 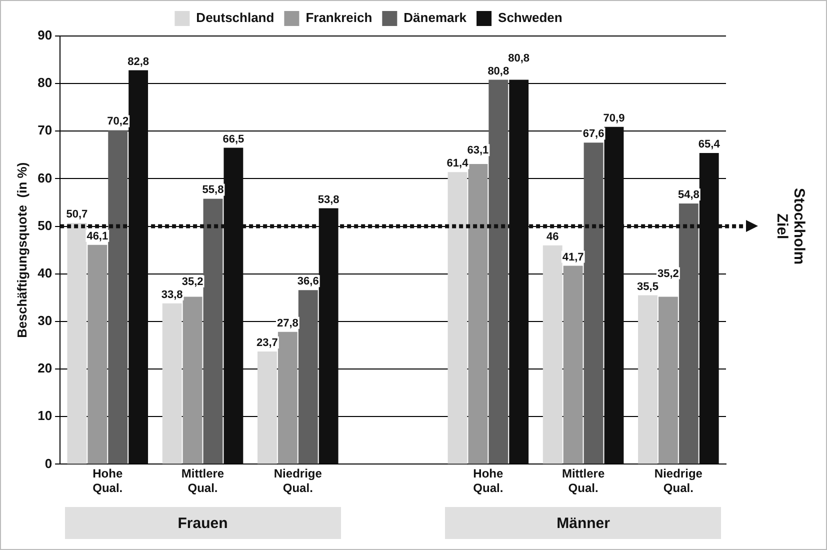 I want to click on data-label: 46,1, so click(x=97, y=236).